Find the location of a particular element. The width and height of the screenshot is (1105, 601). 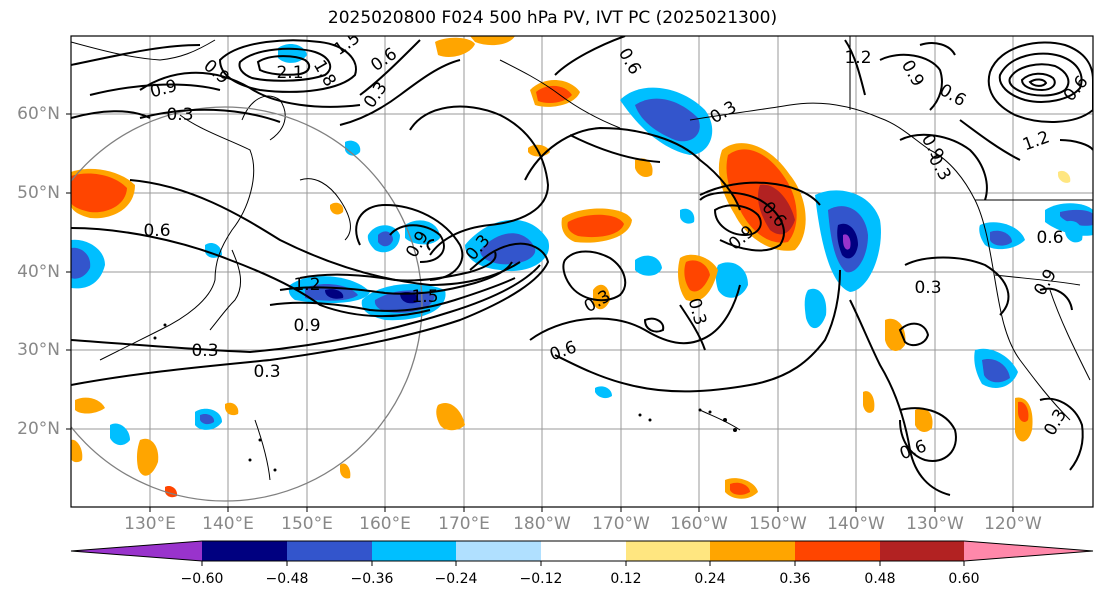

lon-label: 150°W is located at coordinates (778, 524).